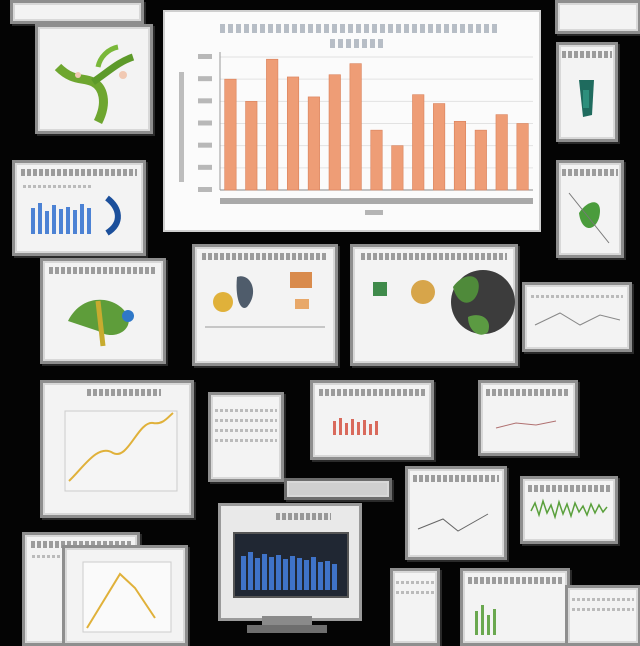  I want to click on monitor-base, so click(287, 629).